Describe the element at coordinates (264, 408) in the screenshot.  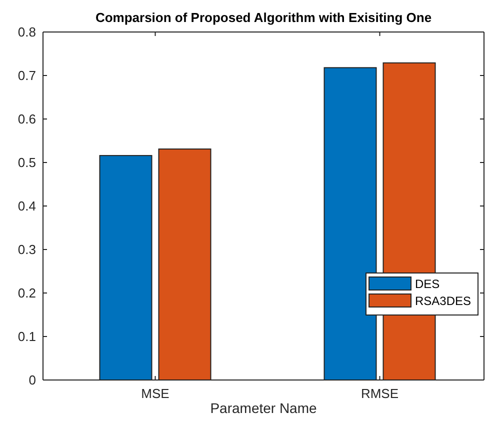
I see `x-axis-title: Parameter Name` at that location.